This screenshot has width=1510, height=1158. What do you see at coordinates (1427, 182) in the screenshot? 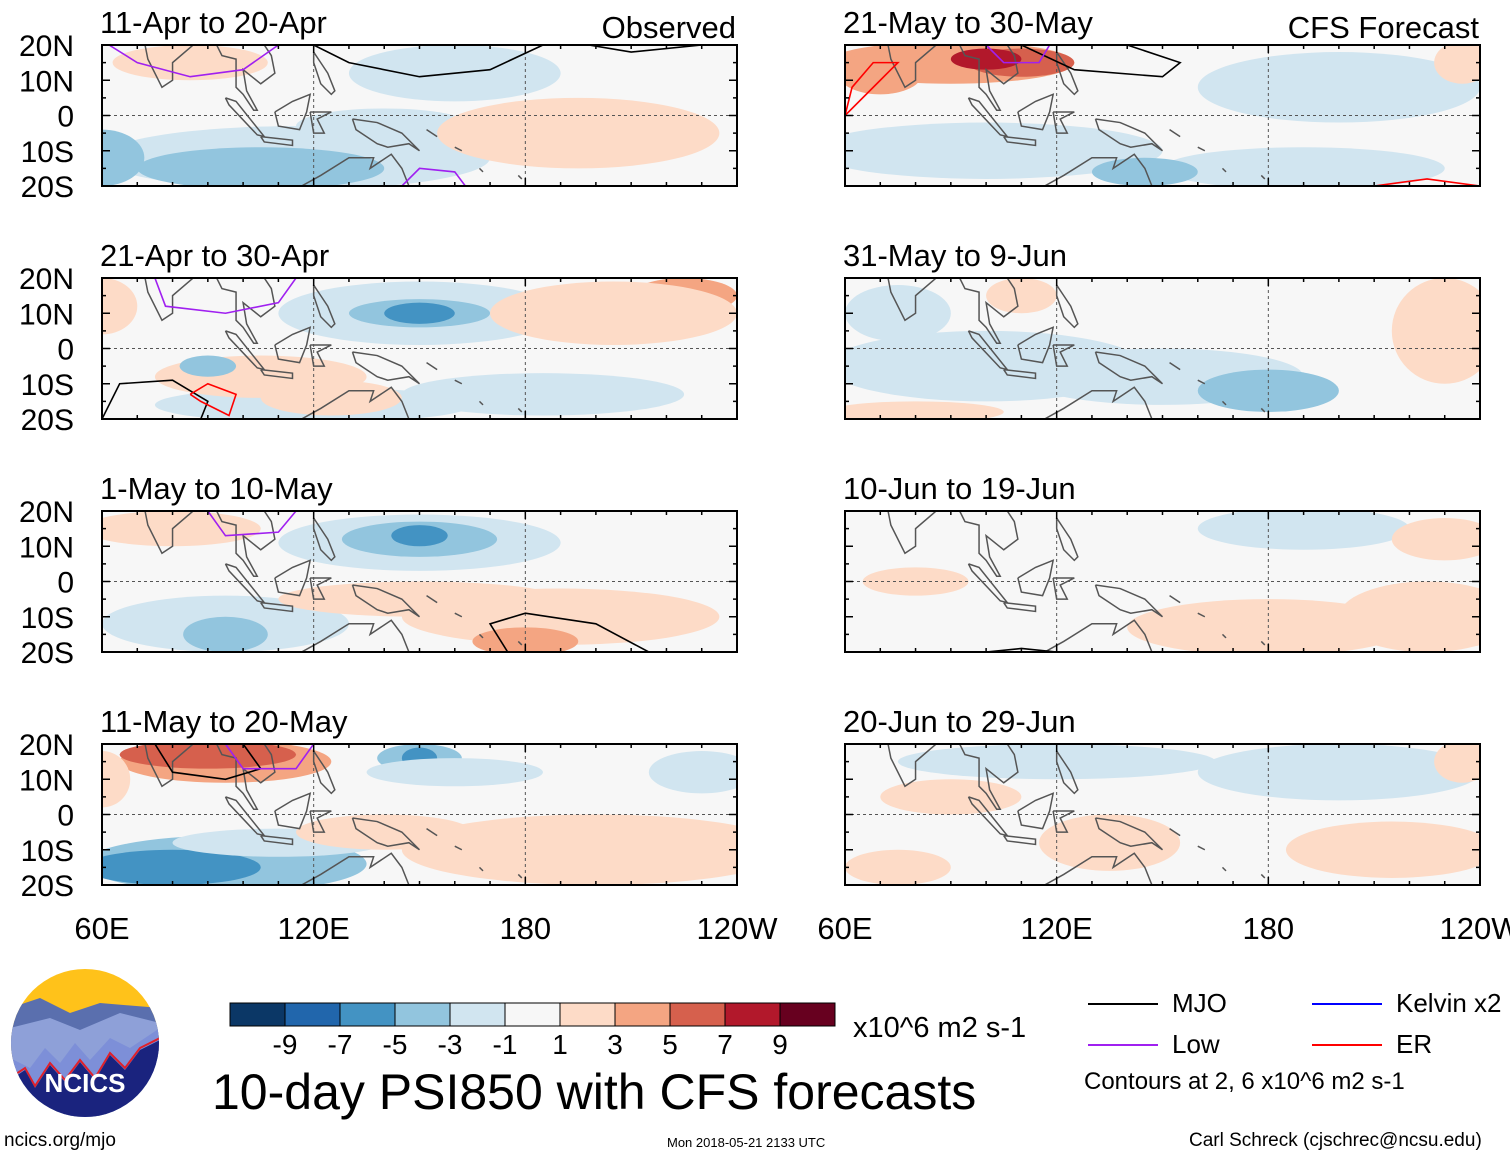
I see `contour-er` at bounding box center [1427, 182].